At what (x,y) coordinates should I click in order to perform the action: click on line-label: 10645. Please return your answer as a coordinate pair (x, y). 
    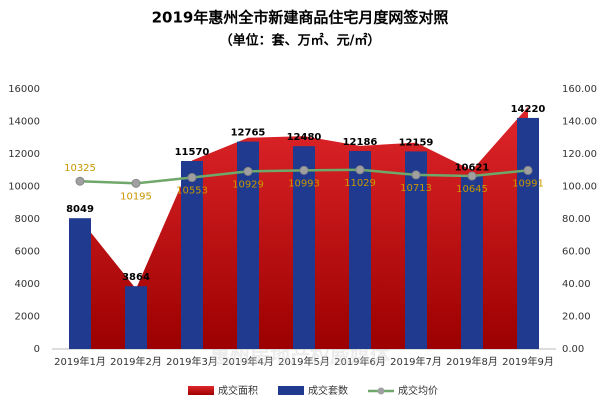
    Looking at the image, I should click on (472, 189).